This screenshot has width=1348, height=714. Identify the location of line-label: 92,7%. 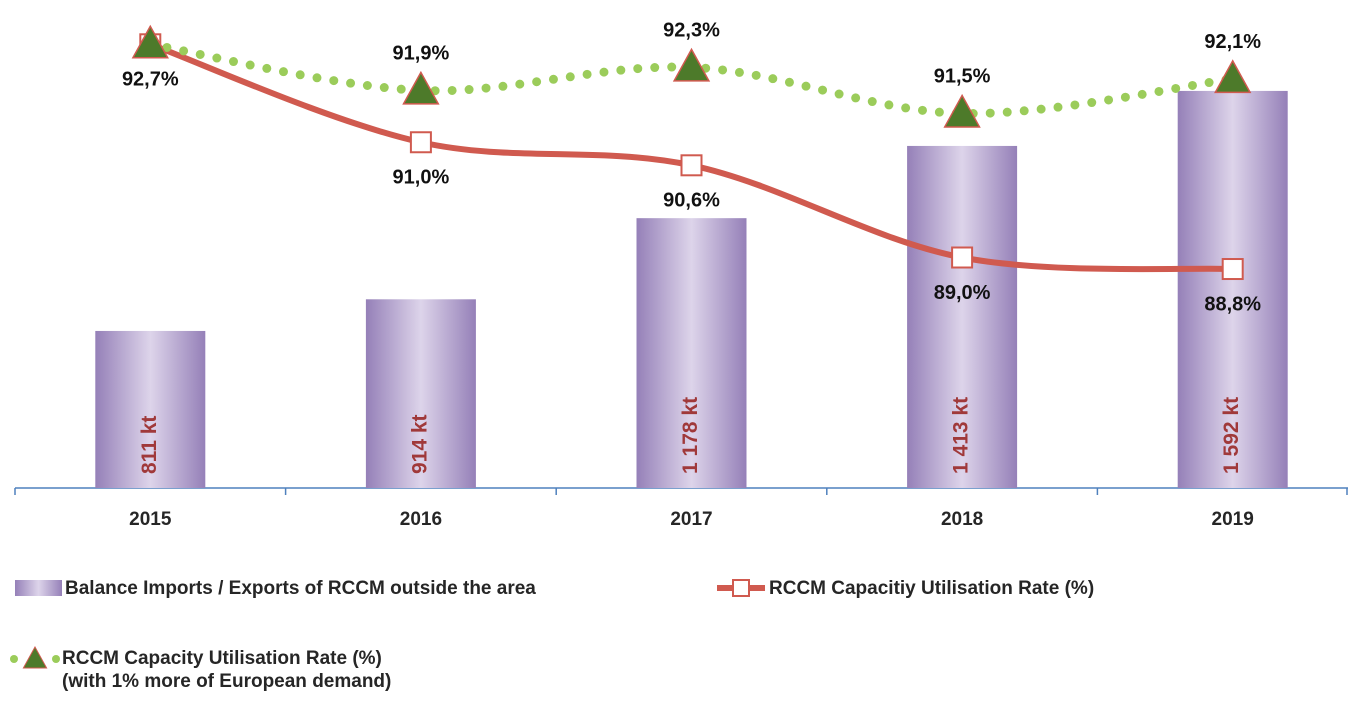
(150, 80).